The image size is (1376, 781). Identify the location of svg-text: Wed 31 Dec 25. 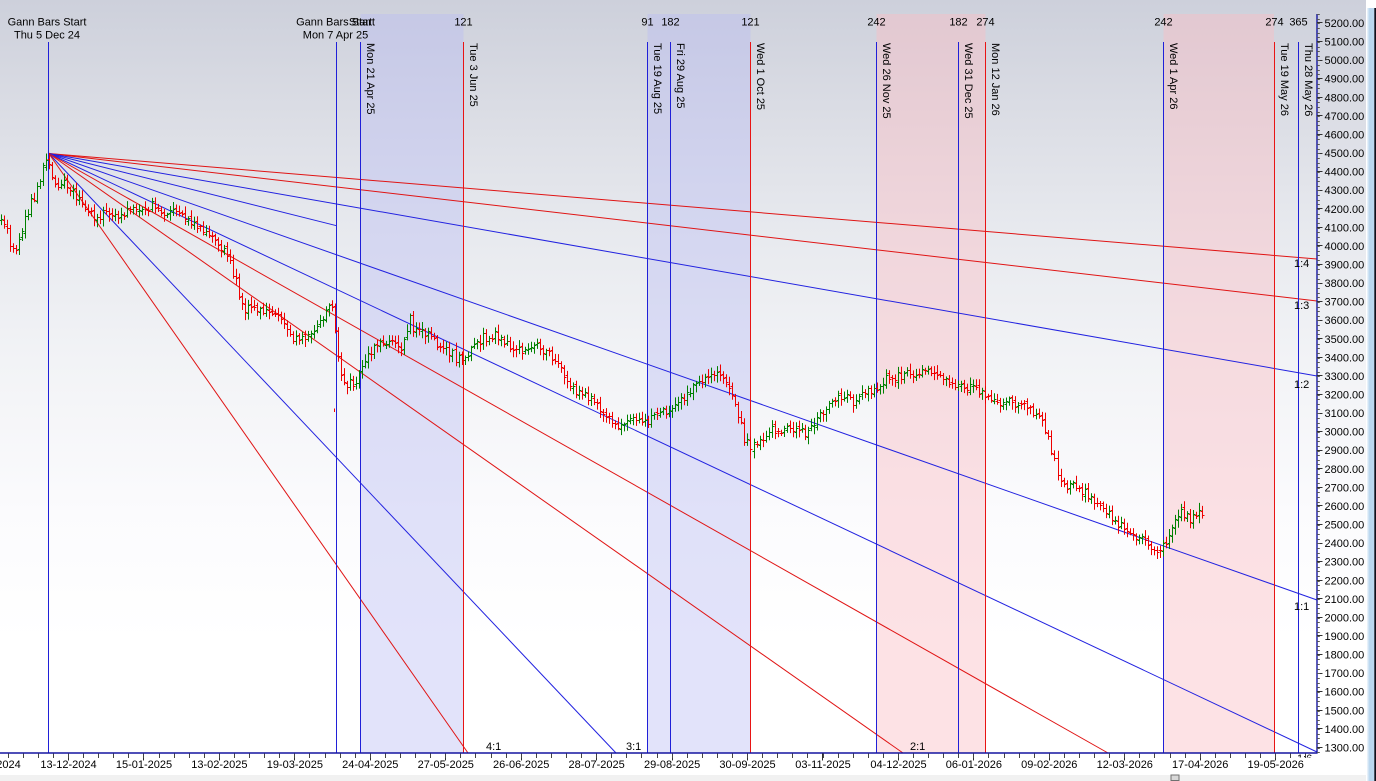
(968, 81).